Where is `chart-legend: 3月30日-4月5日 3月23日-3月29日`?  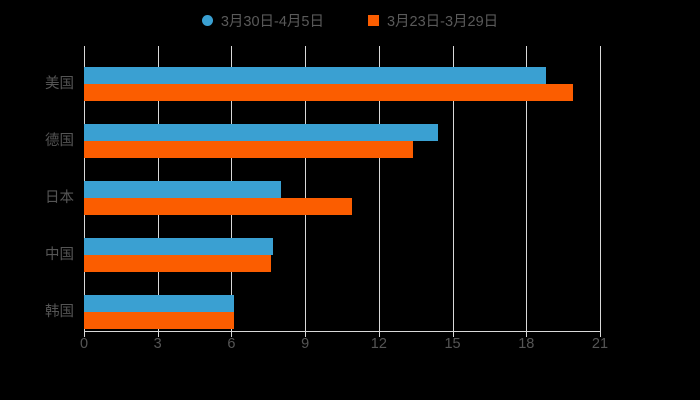 chart-legend: 3月30日-4月5日 3月23日-3月29日 is located at coordinates (350, 20).